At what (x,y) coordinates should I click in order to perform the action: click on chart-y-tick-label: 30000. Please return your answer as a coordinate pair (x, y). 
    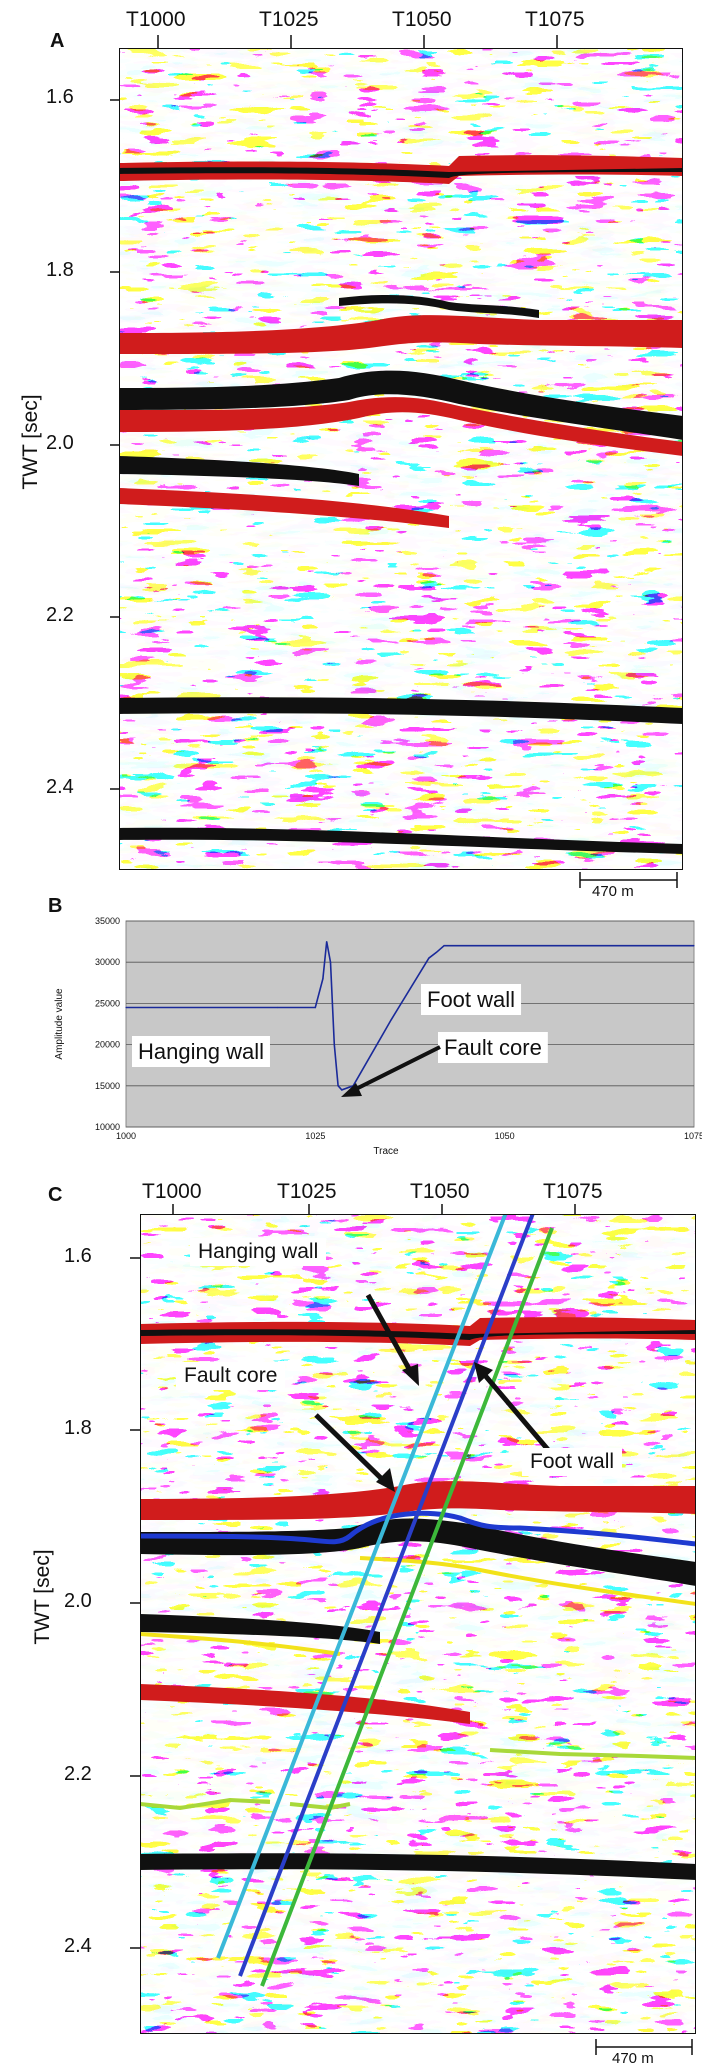
    Looking at the image, I should click on (107, 962).